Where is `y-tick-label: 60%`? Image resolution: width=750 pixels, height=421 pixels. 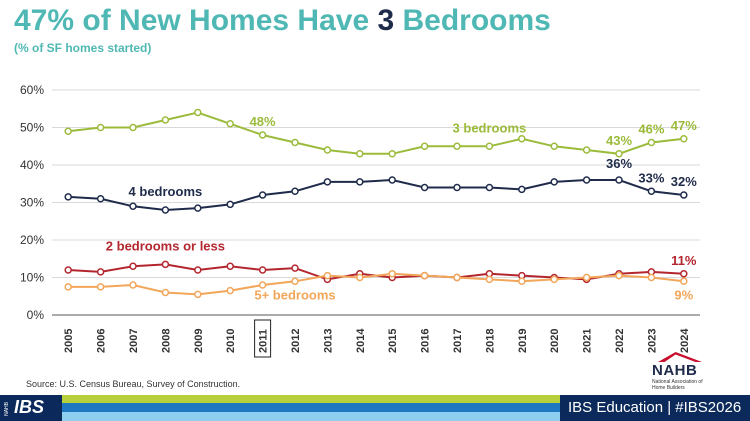
y-tick-label: 60% is located at coordinates (32, 90).